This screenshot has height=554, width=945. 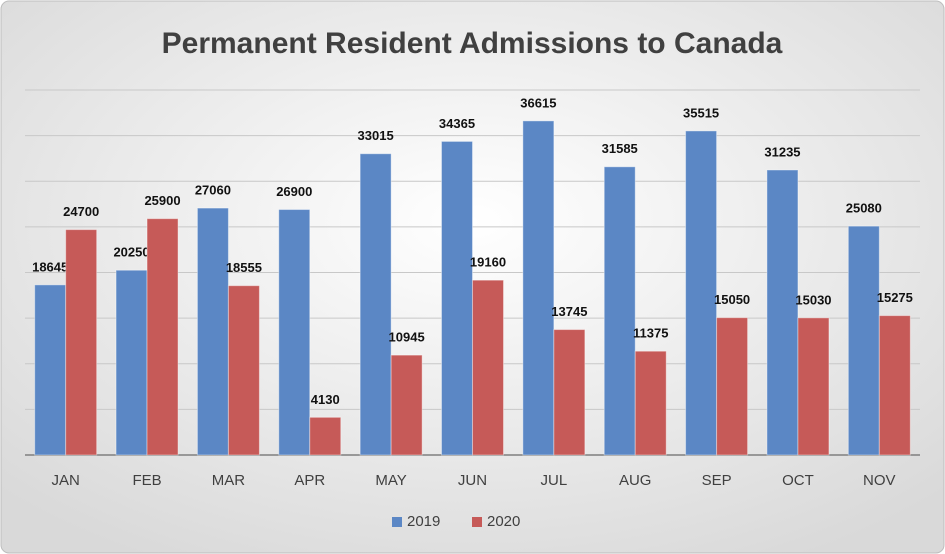 What do you see at coordinates (309, 480) in the screenshot?
I see `x-tick-label: APR` at bounding box center [309, 480].